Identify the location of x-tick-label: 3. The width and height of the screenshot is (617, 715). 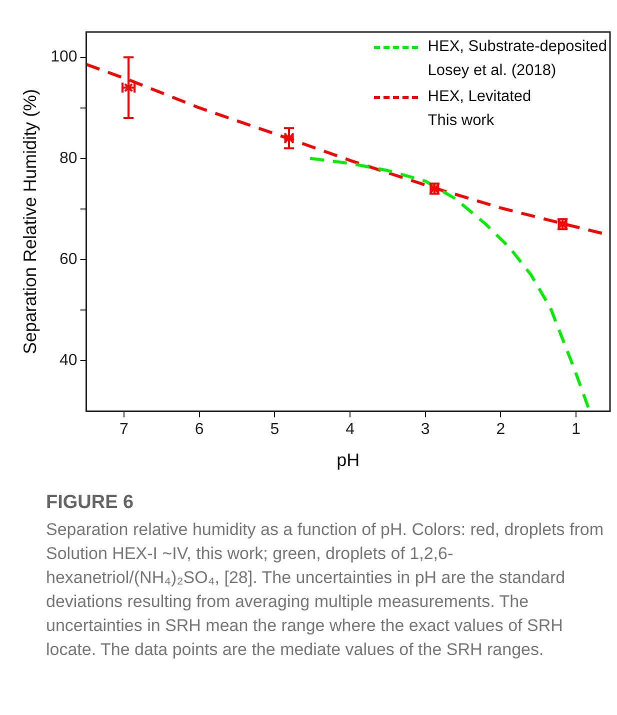
(425, 429).